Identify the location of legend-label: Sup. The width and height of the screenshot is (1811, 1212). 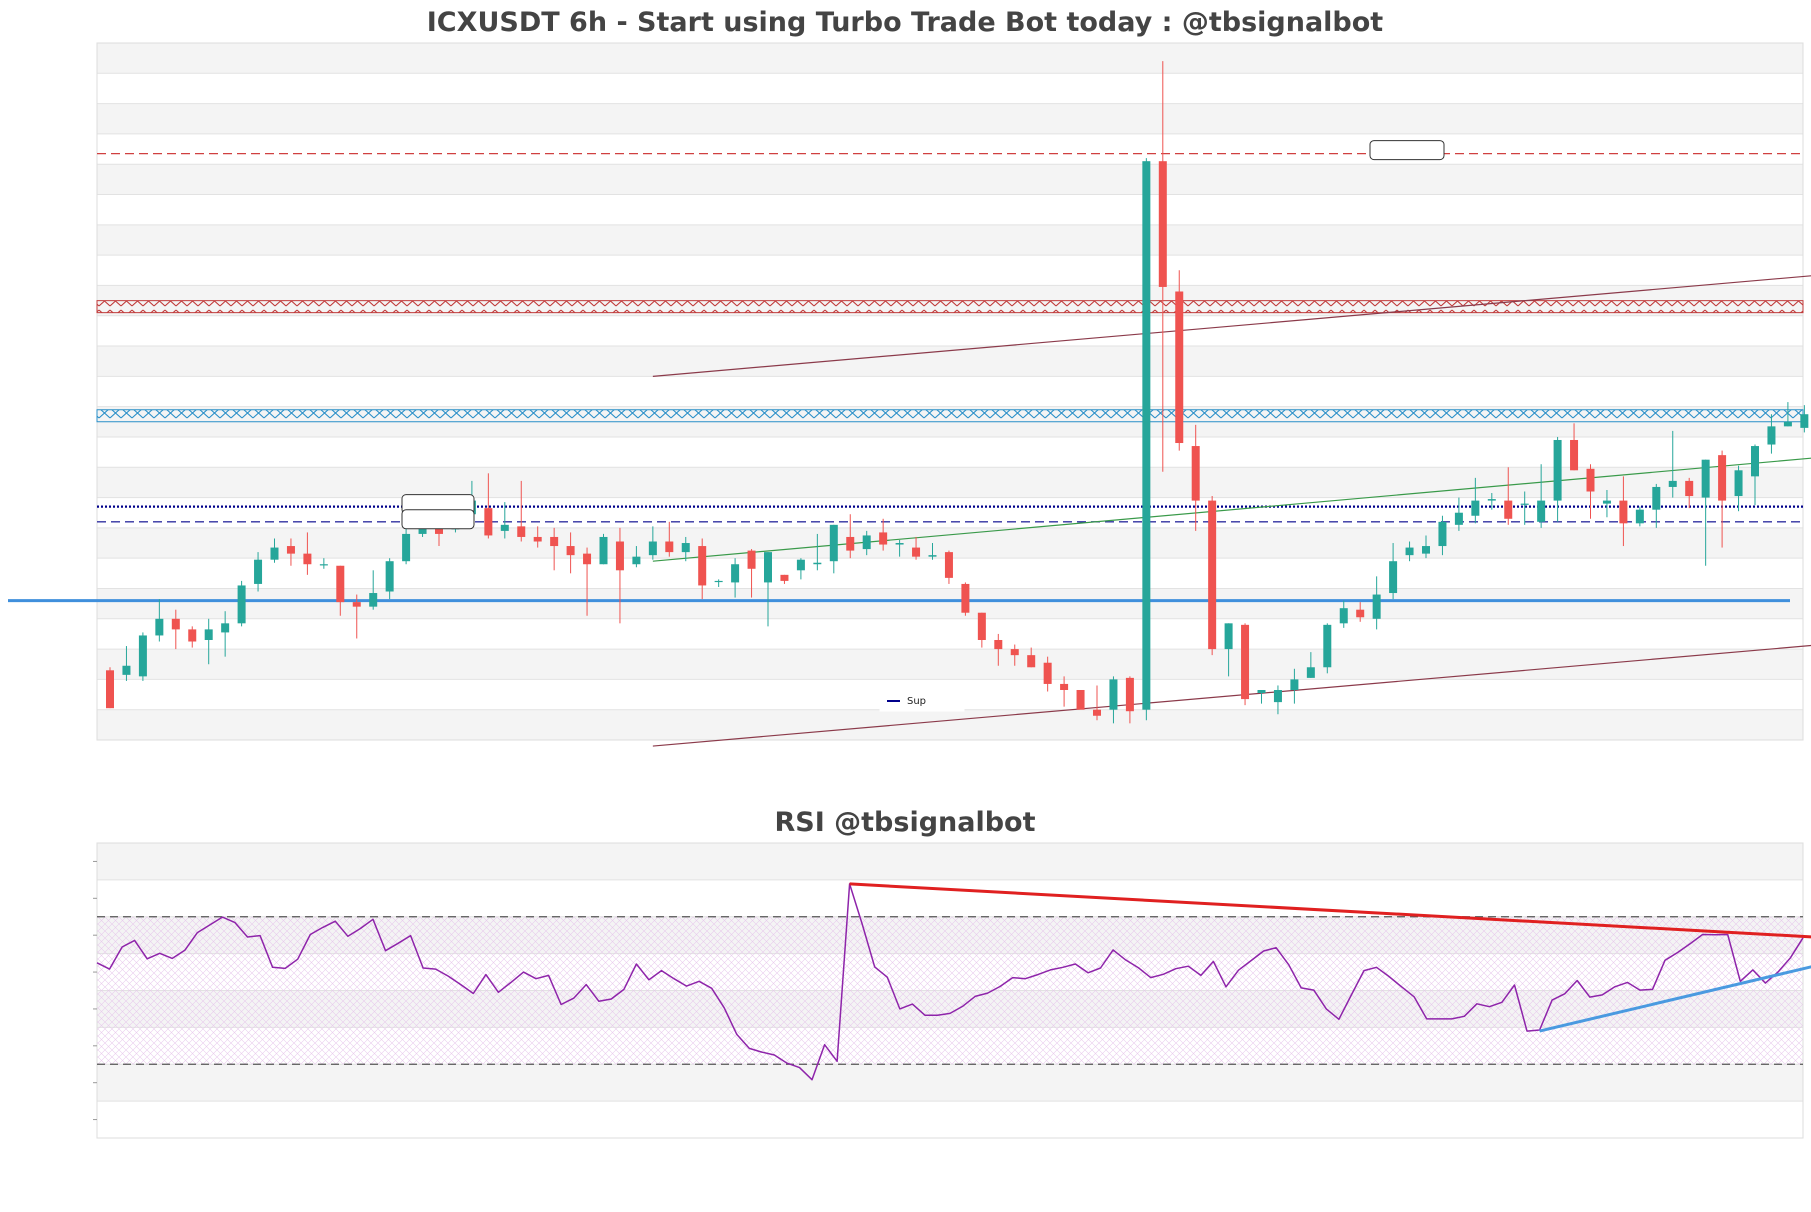
(916, 701).